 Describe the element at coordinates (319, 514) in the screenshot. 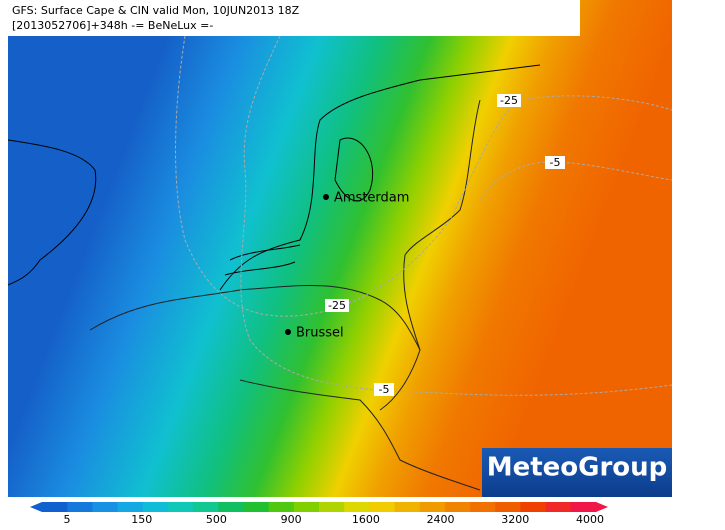

I see `colorbar: 5 150 500 900 1600 2400 3200 4000` at that location.